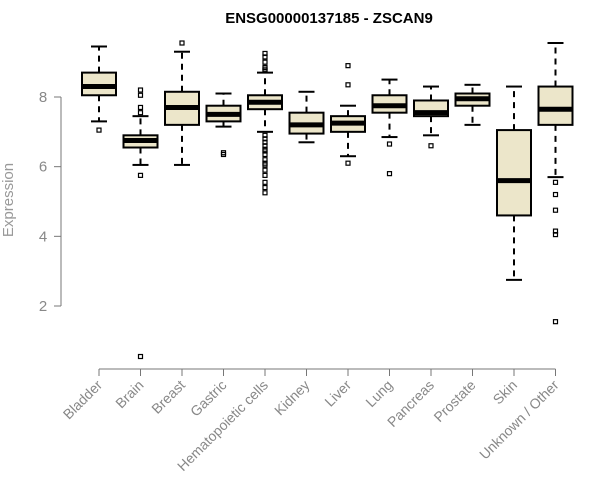 The height and width of the screenshot is (500, 600). What do you see at coordinates (43, 236) in the screenshot?
I see `y-tick-label: 4` at bounding box center [43, 236].